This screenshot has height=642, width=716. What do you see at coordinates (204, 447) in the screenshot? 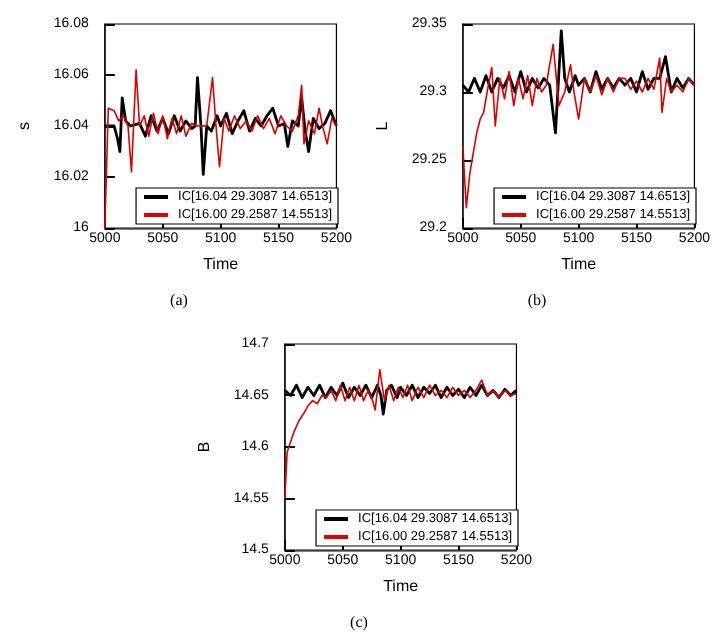
I see `y-axis-title: B` at bounding box center [204, 447].